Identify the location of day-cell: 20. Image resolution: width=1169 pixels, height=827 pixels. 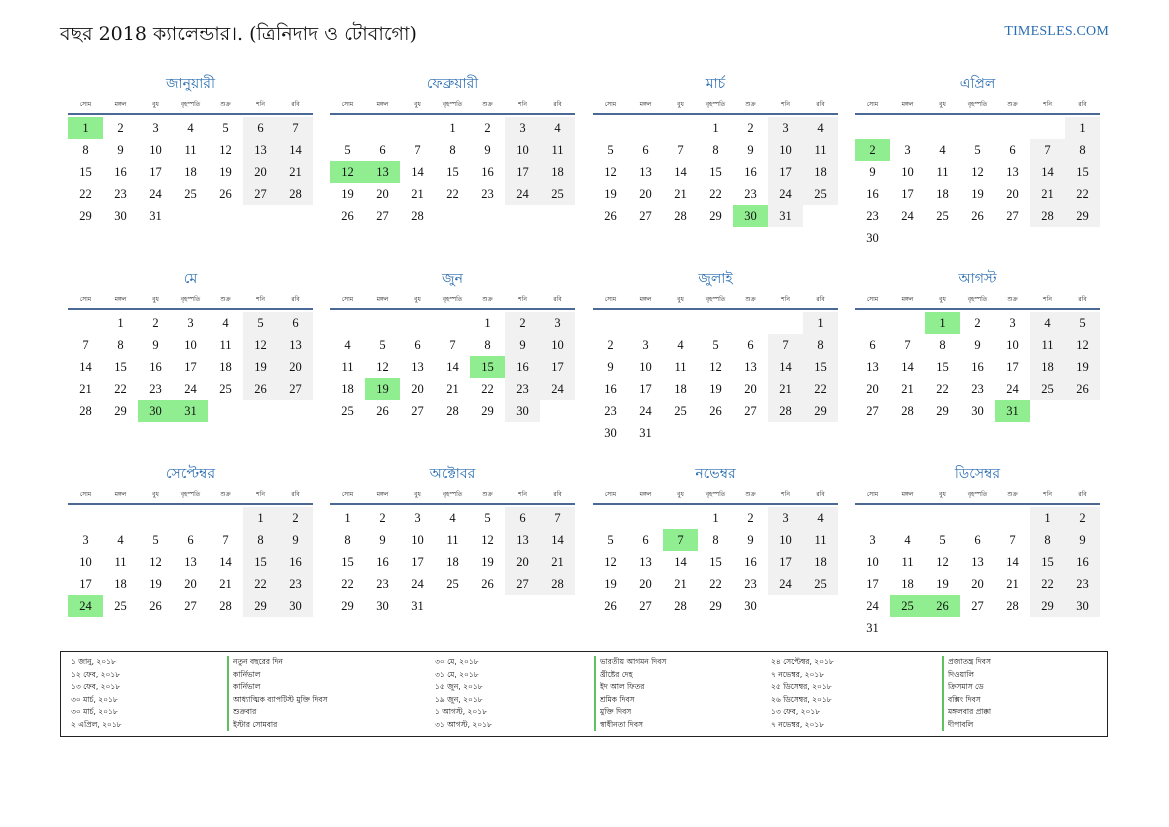
(190, 584).